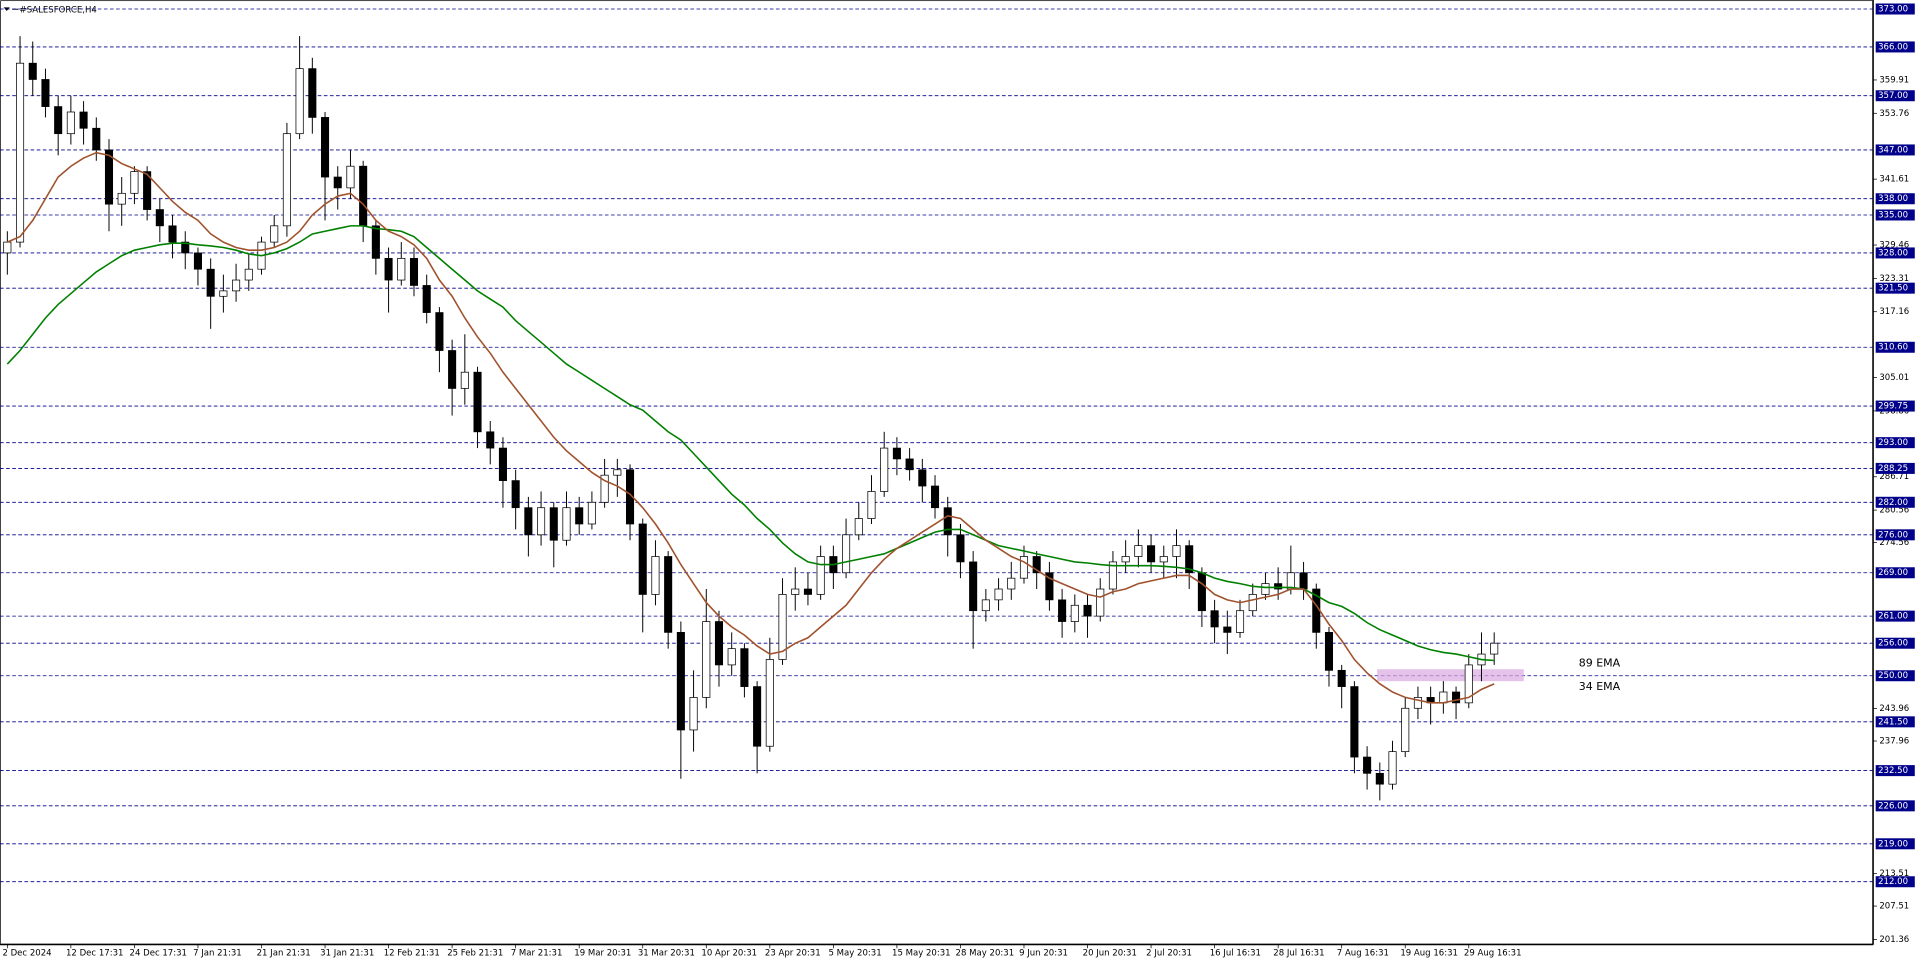  What do you see at coordinates (793, 954) in the screenshot?
I see `x-tick-label: 23 Apr 20:31` at bounding box center [793, 954].